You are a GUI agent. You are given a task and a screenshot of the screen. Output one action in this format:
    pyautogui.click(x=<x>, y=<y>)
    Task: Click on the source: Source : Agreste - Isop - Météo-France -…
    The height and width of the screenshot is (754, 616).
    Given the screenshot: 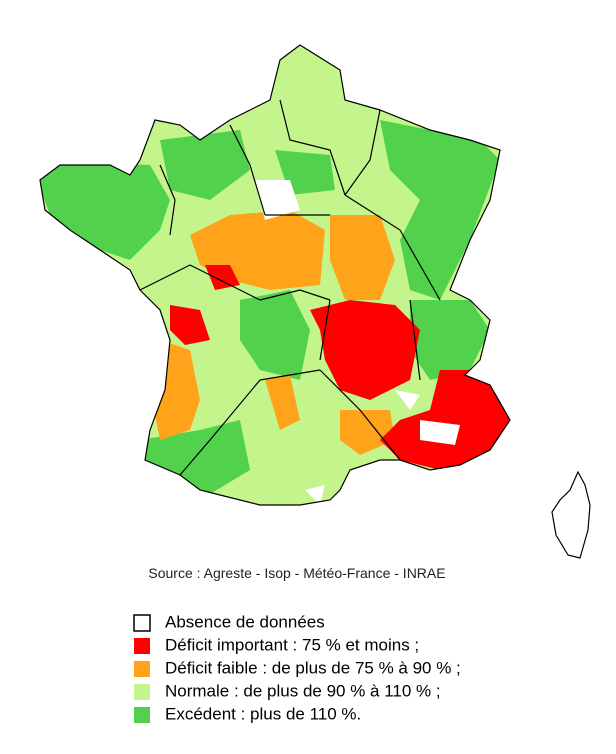 What is the action you would take?
    pyautogui.click(x=296, y=573)
    